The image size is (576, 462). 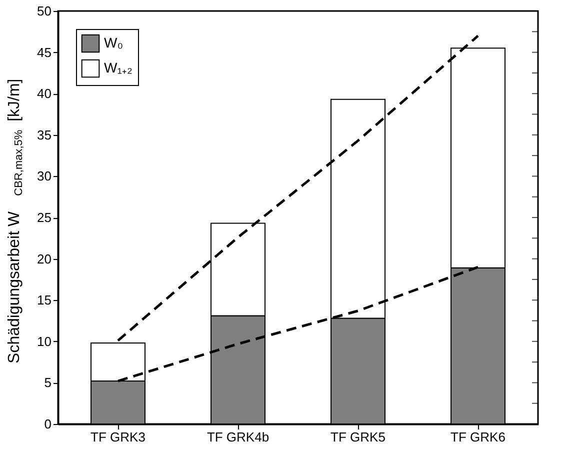 What do you see at coordinates (44, 341) in the screenshot?
I see `y-tick-label: 10` at bounding box center [44, 341].